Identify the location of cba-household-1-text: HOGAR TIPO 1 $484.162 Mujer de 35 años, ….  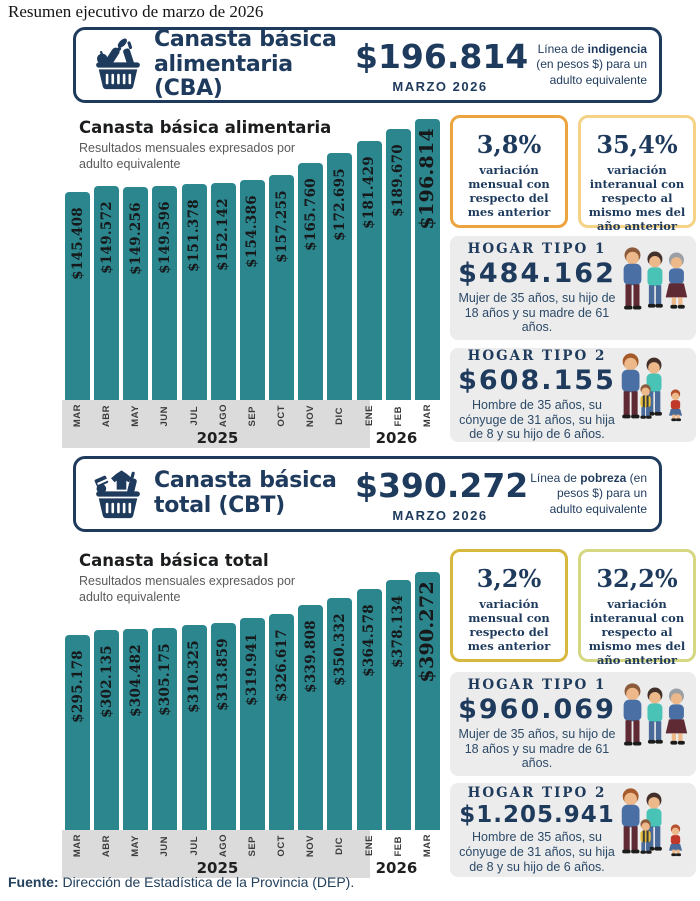
(537, 288).